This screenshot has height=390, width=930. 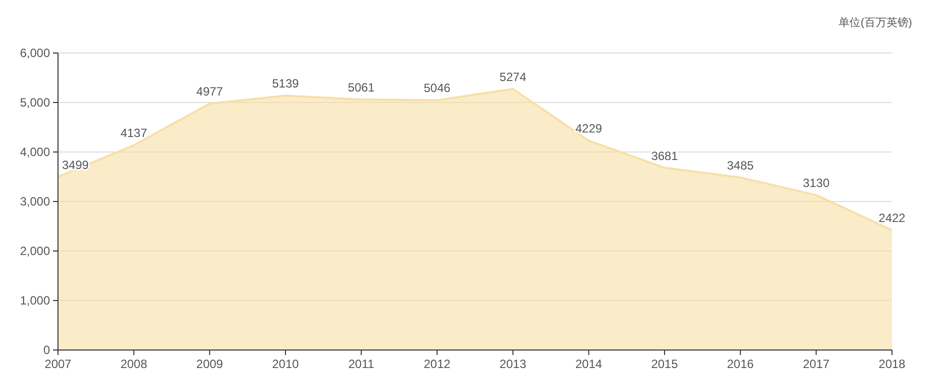 I want to click on data-label: 5046, so click(x=437, y=88).